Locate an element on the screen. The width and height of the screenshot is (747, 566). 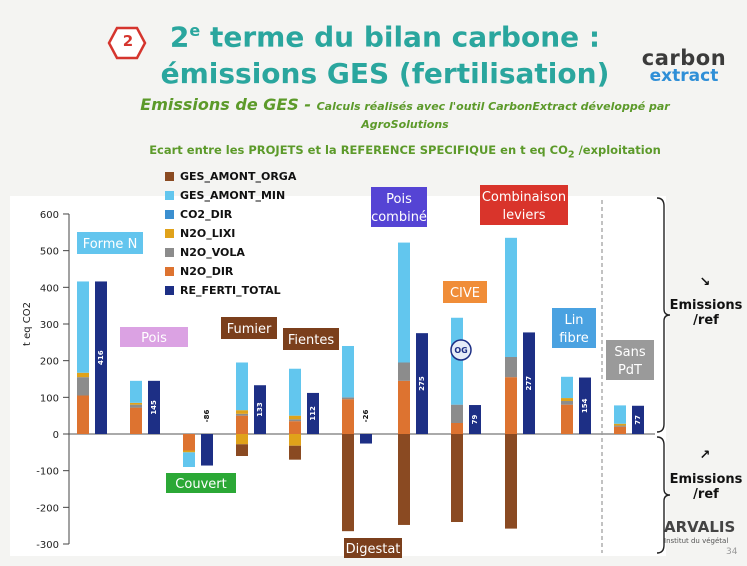
legend-item: N2O_DIR is located at coordinates (230, 271).